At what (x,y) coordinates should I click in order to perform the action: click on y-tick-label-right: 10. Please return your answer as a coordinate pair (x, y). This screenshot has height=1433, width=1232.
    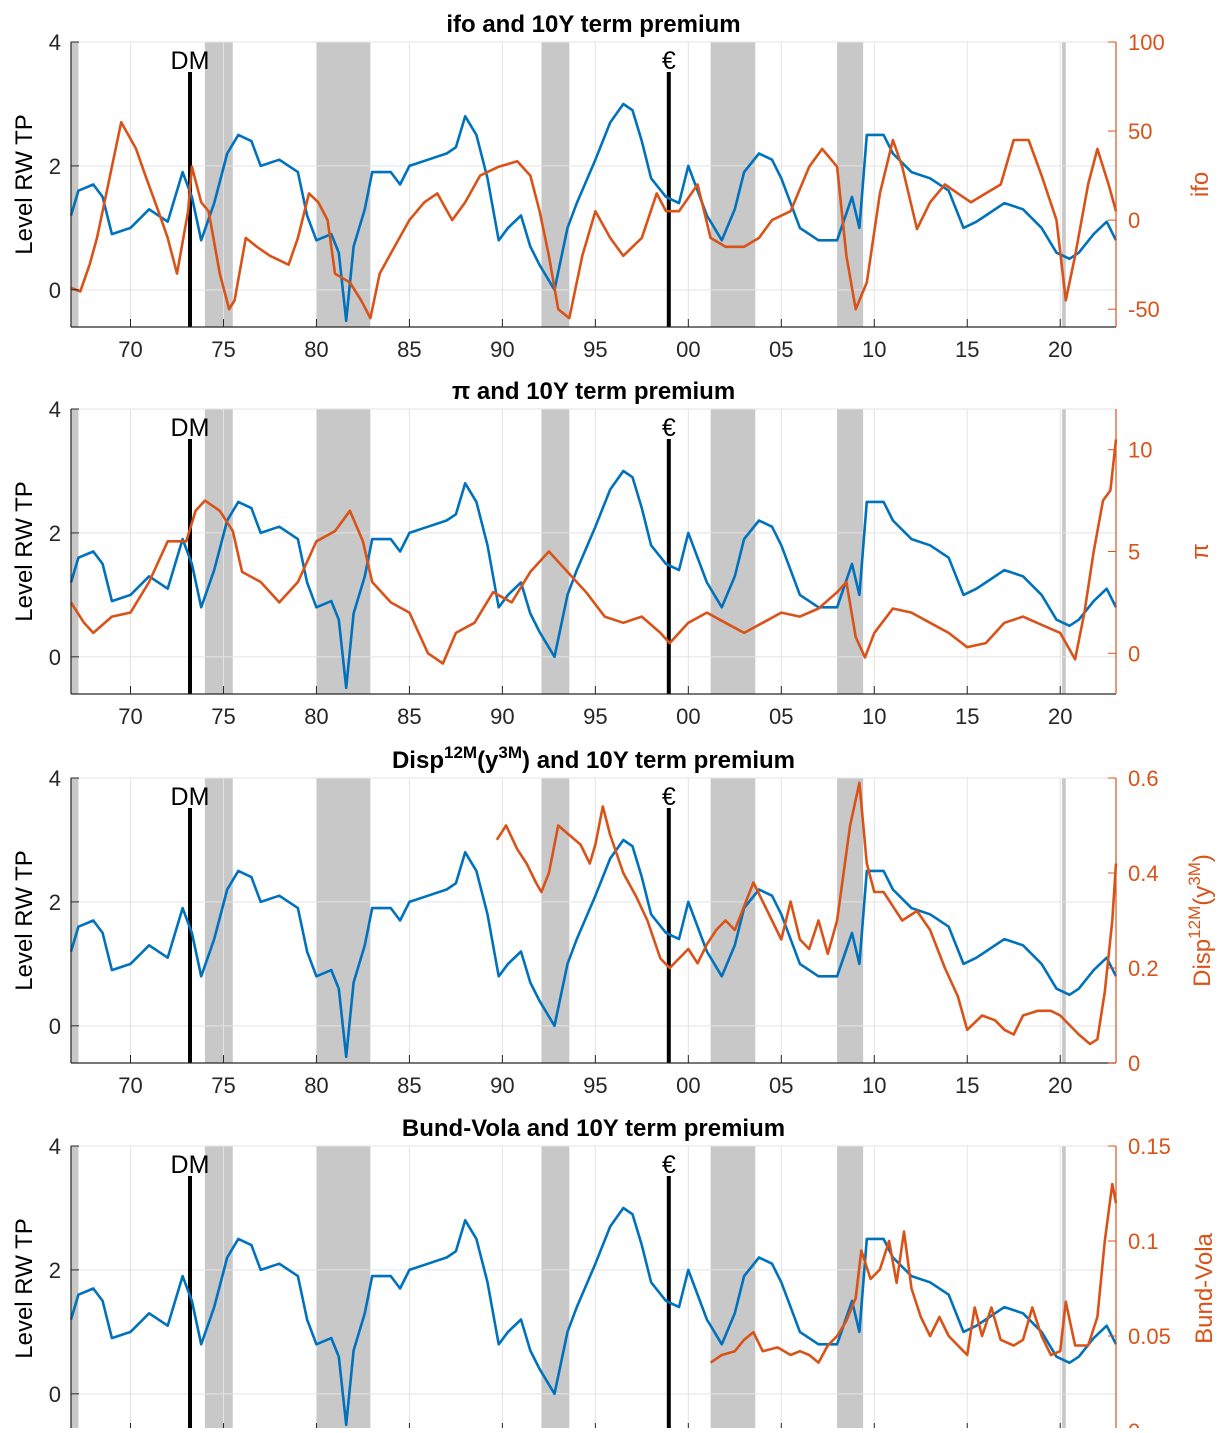
    Looking at the image, I should click on (1140, 450).